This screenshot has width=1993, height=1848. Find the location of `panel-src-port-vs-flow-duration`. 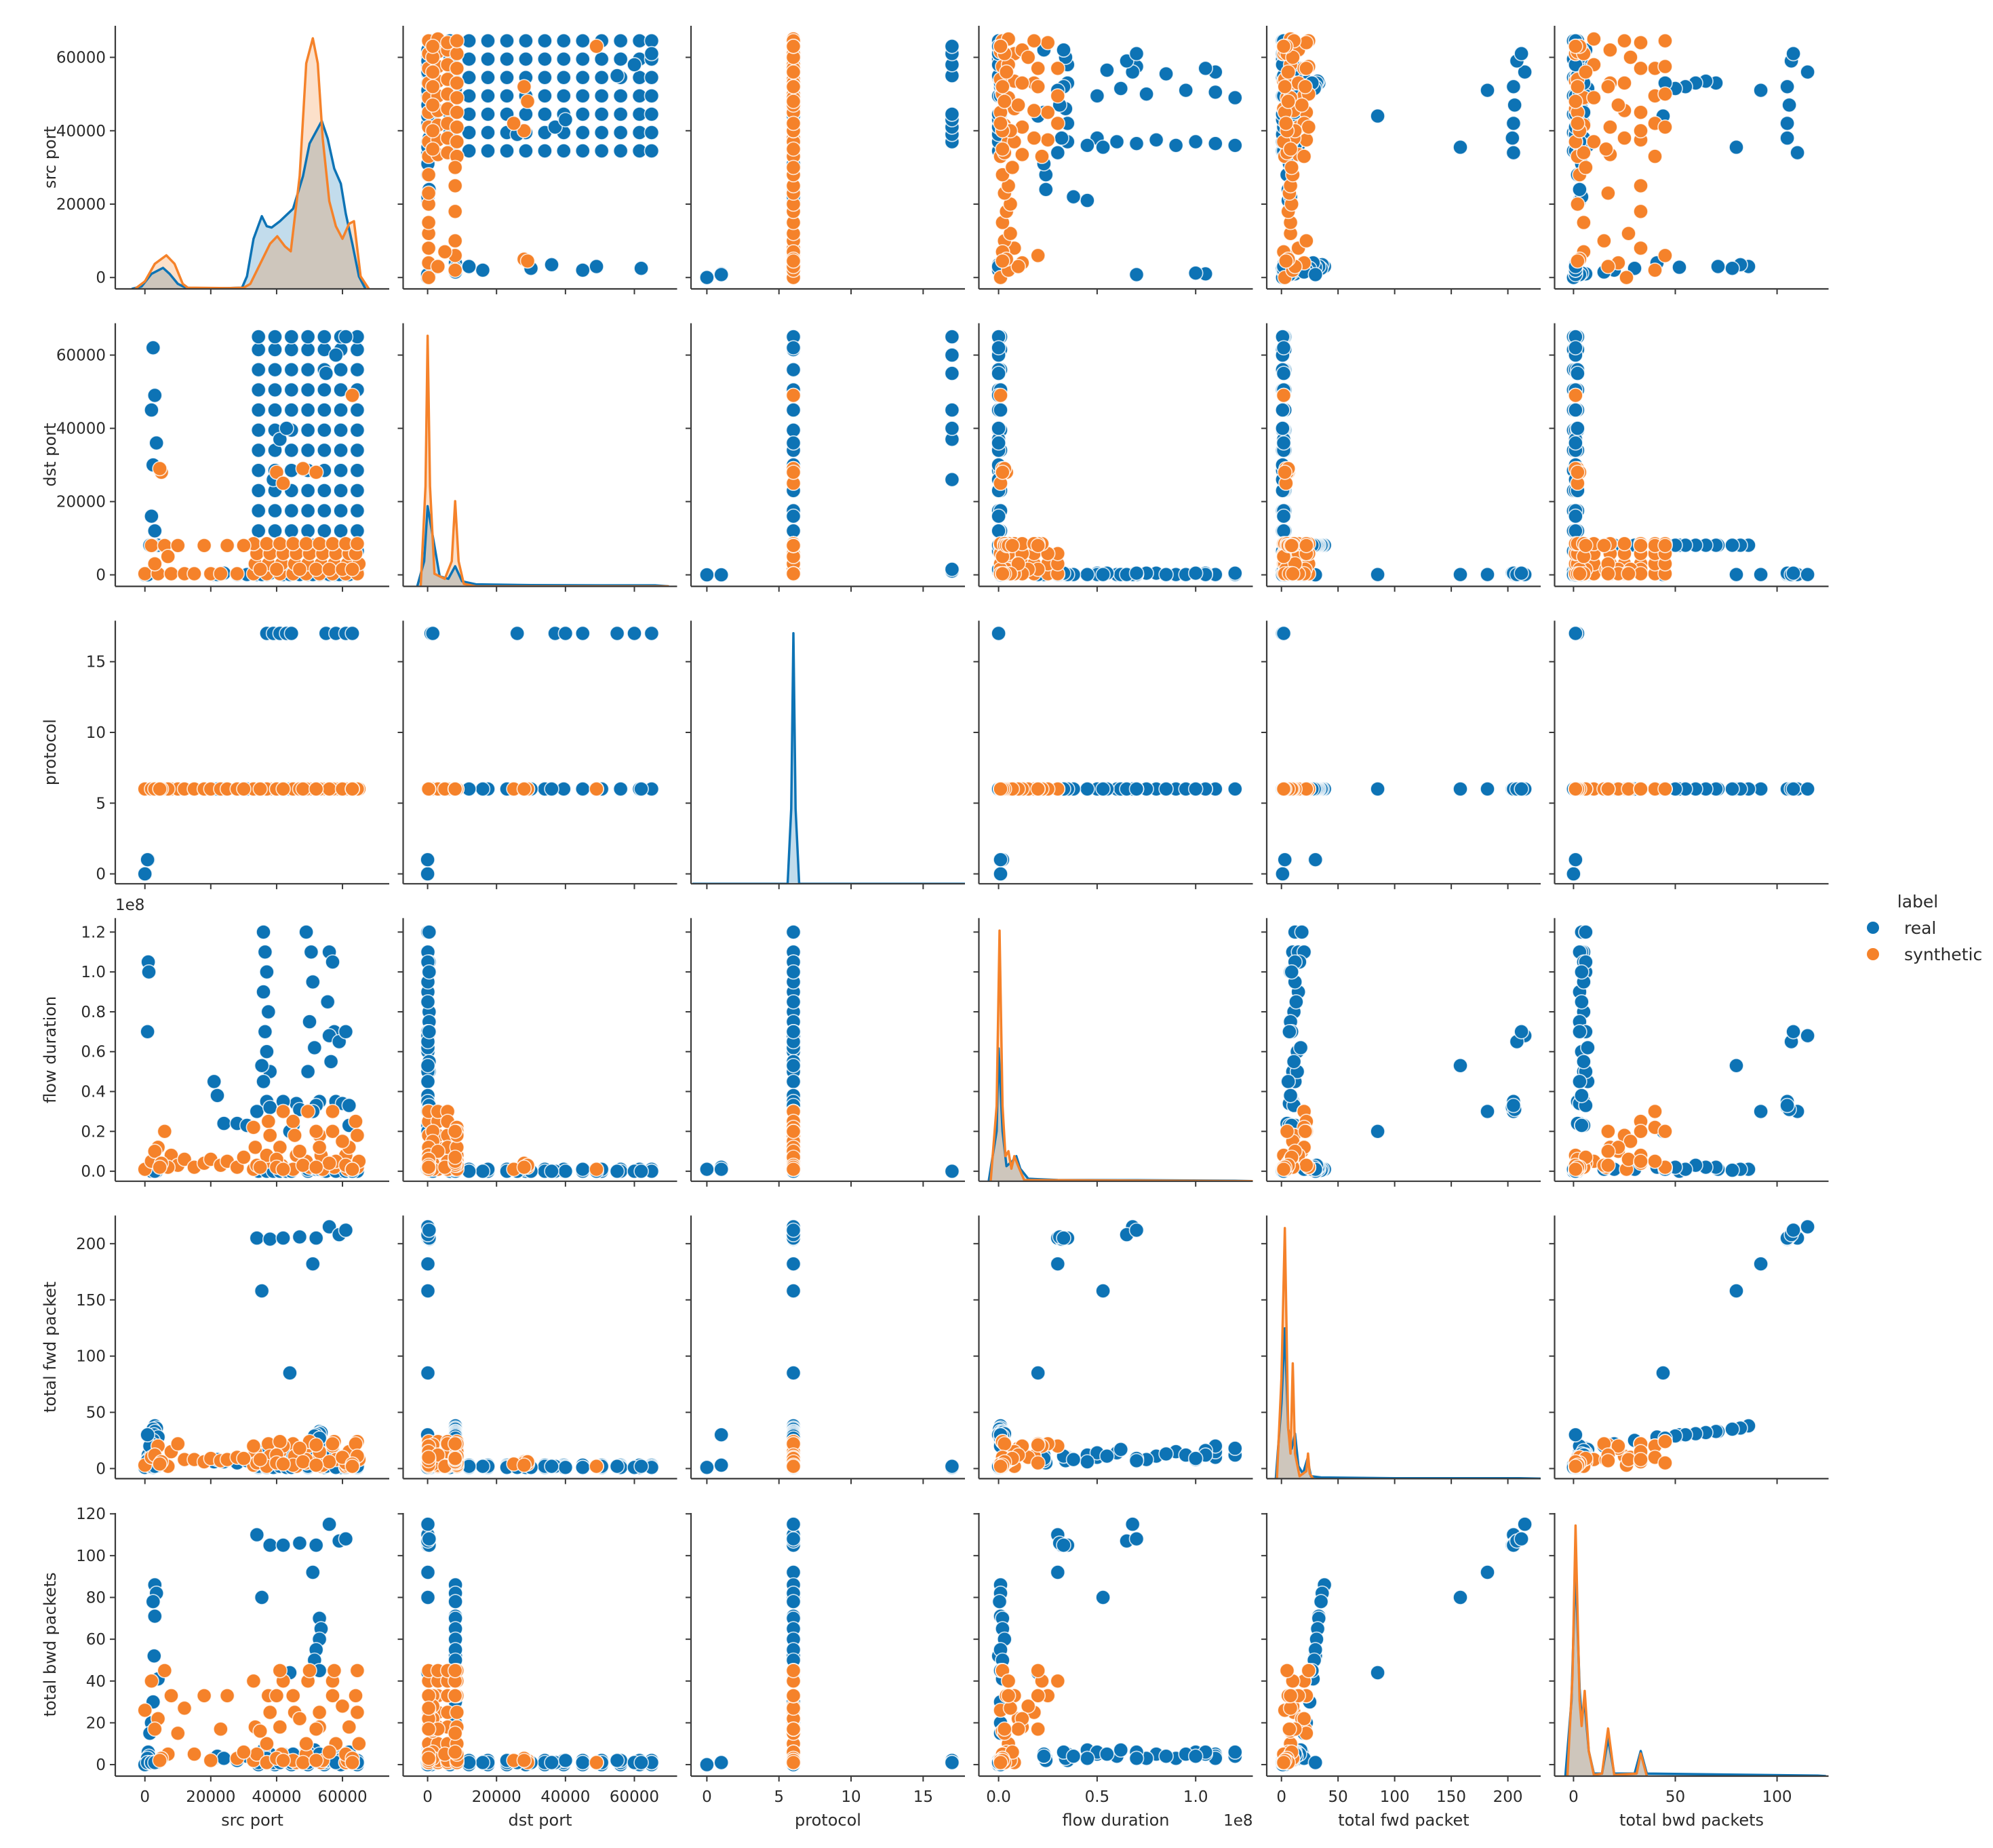

panel-src-port-vs-flow-duration is located at coordinates (1113, 160).